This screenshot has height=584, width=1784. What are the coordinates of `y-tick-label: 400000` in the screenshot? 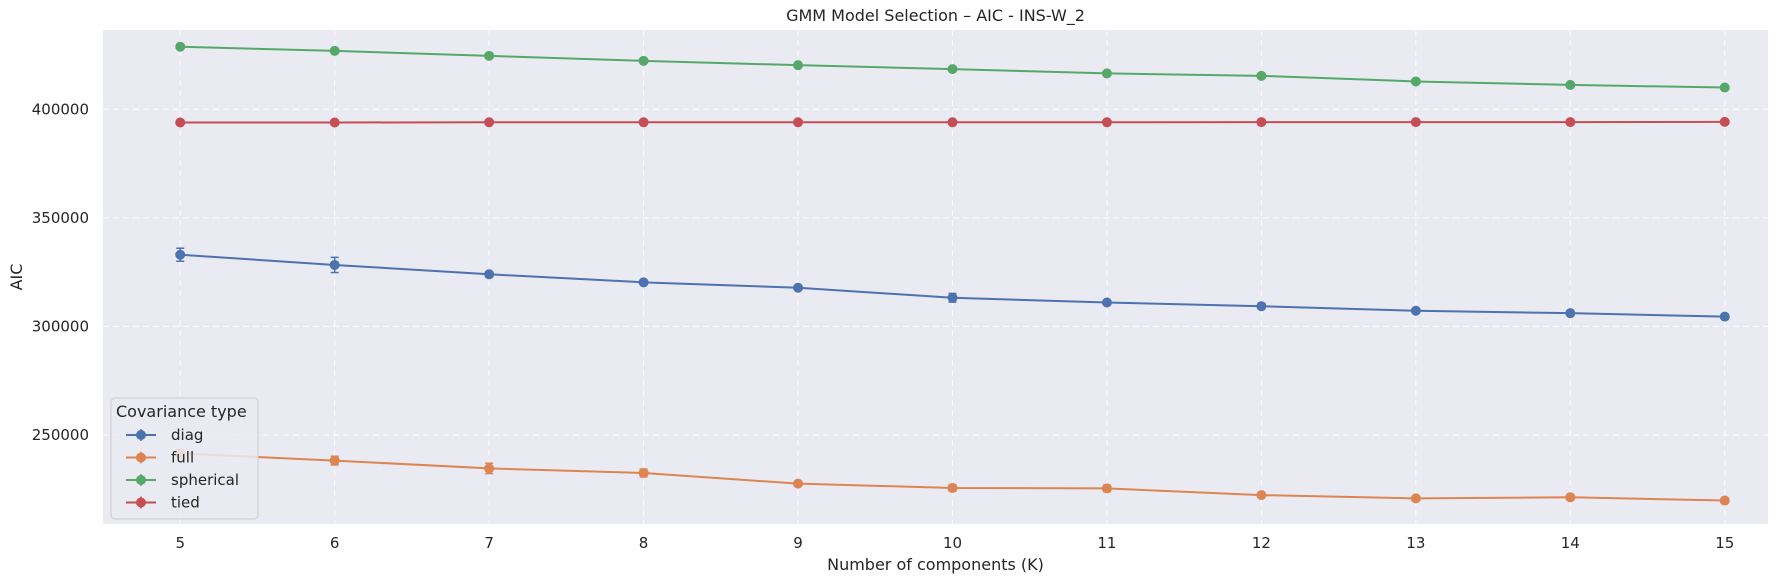 It's located at (60, 109).